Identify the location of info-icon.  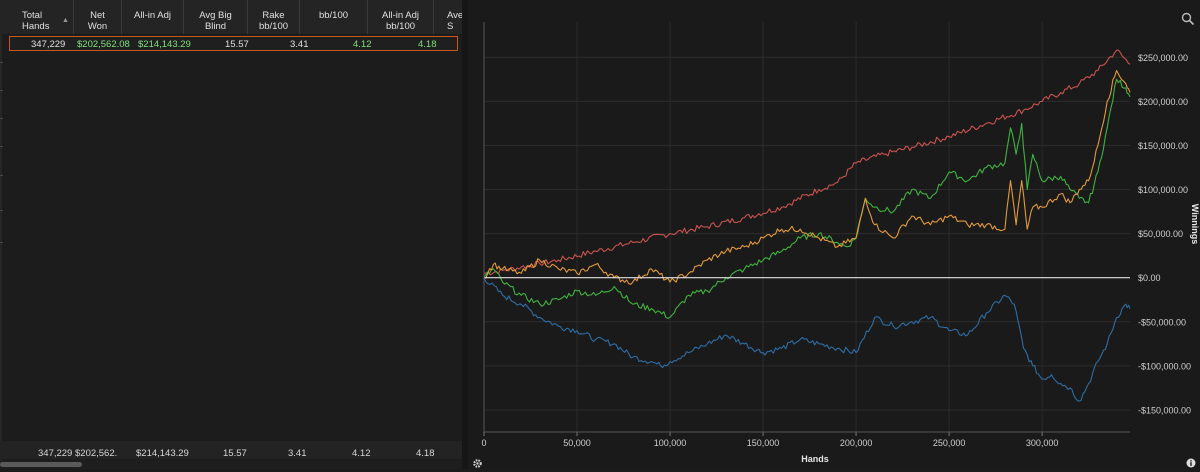
(1191, 463).